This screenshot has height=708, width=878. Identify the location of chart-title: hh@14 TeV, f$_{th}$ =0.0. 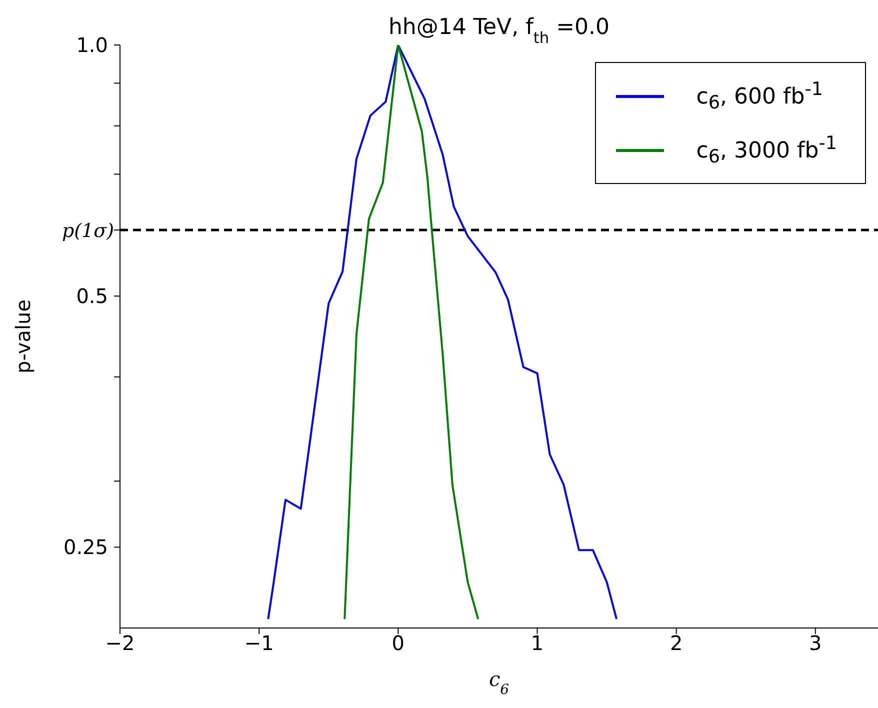
(499, 31).